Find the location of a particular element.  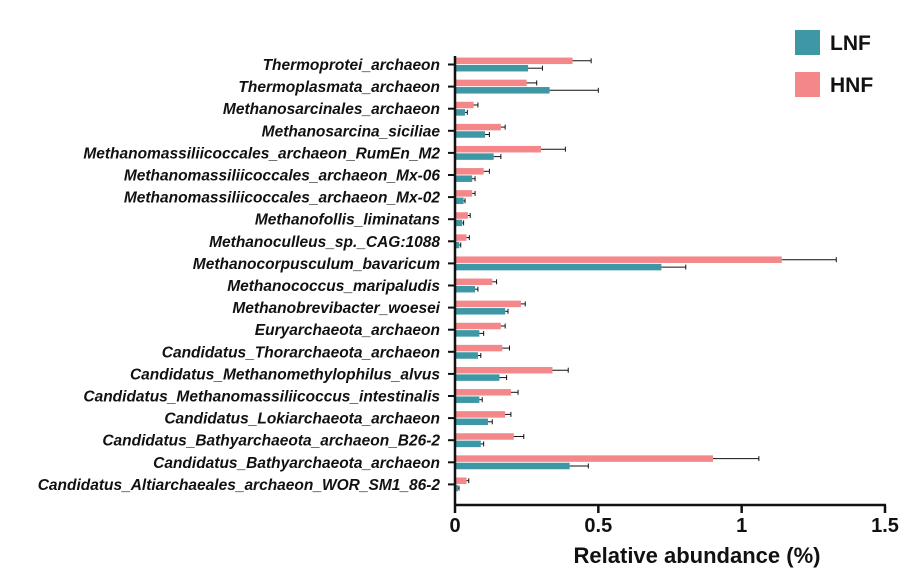

category-label-9: Methanocorpusculum_bavaricum is located at coordinates (316, 264).